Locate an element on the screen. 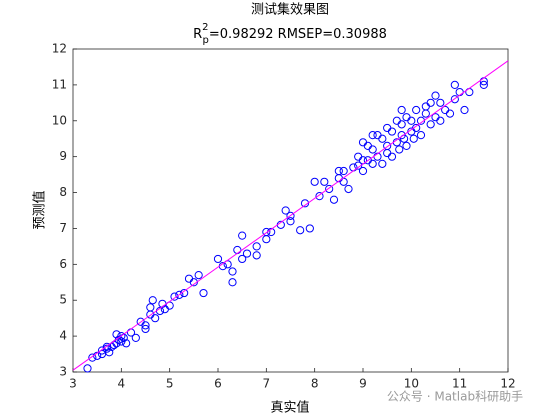  x-tick-label: 4 is located at coordinates (122, 384).